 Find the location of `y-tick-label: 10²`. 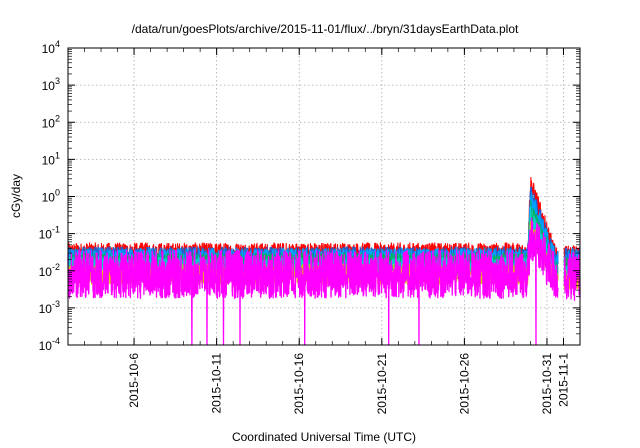

y-tick-label: 10² is located at coordinates (51, 121).